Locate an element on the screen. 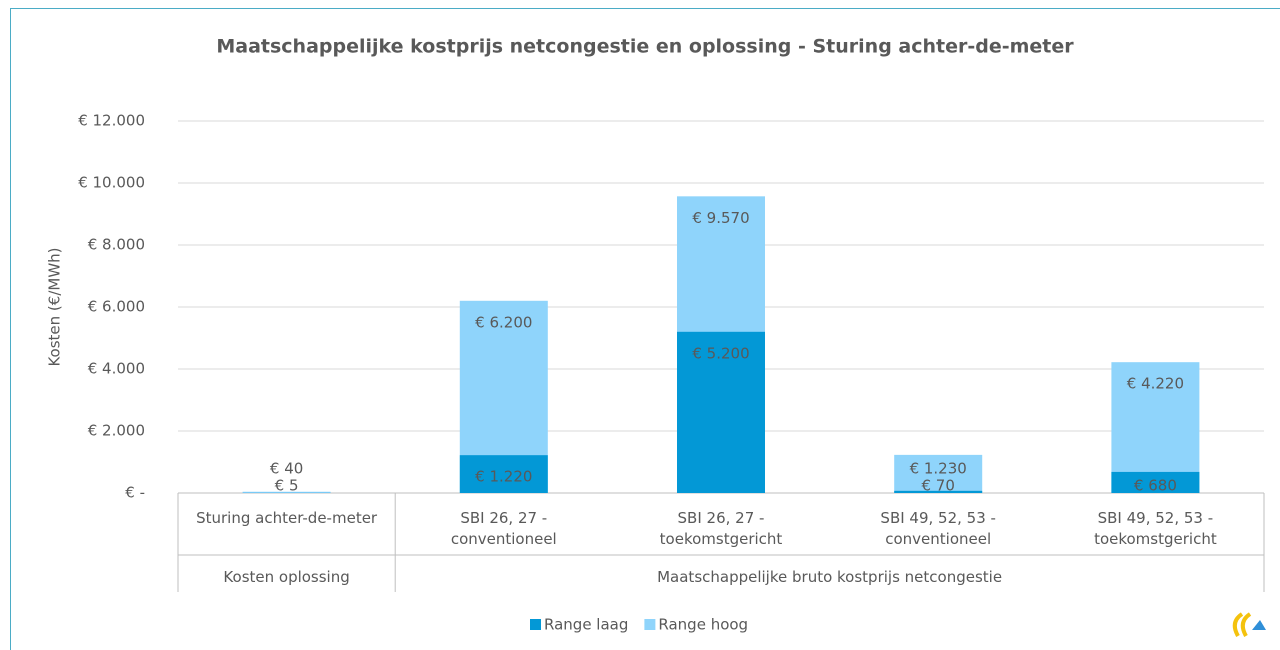 The image size is (1280, 650). data-label: € 6.200 is located at coordinates (503, 322).